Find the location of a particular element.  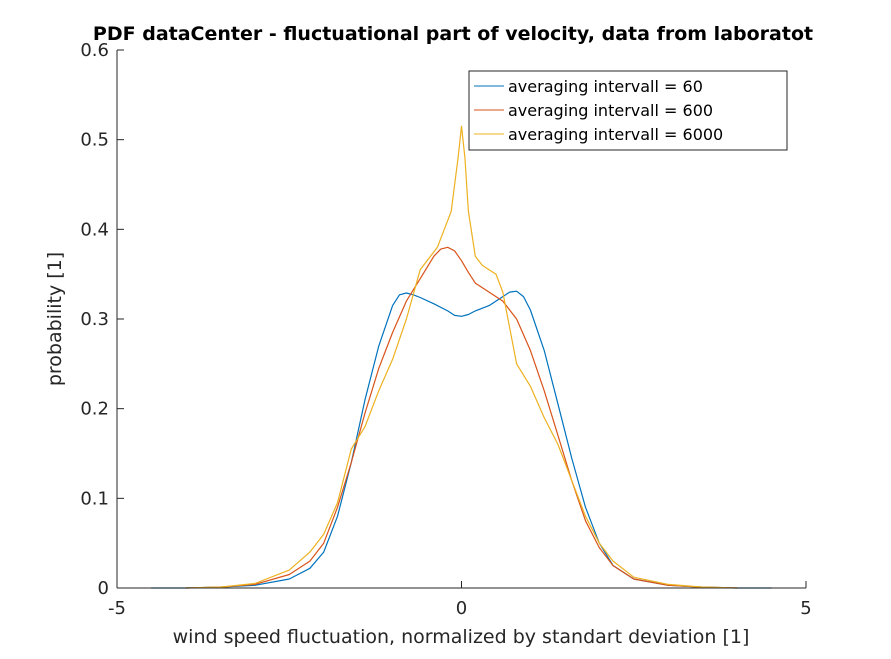

x-tick-label: 0 is located at coordinates (461, 608).